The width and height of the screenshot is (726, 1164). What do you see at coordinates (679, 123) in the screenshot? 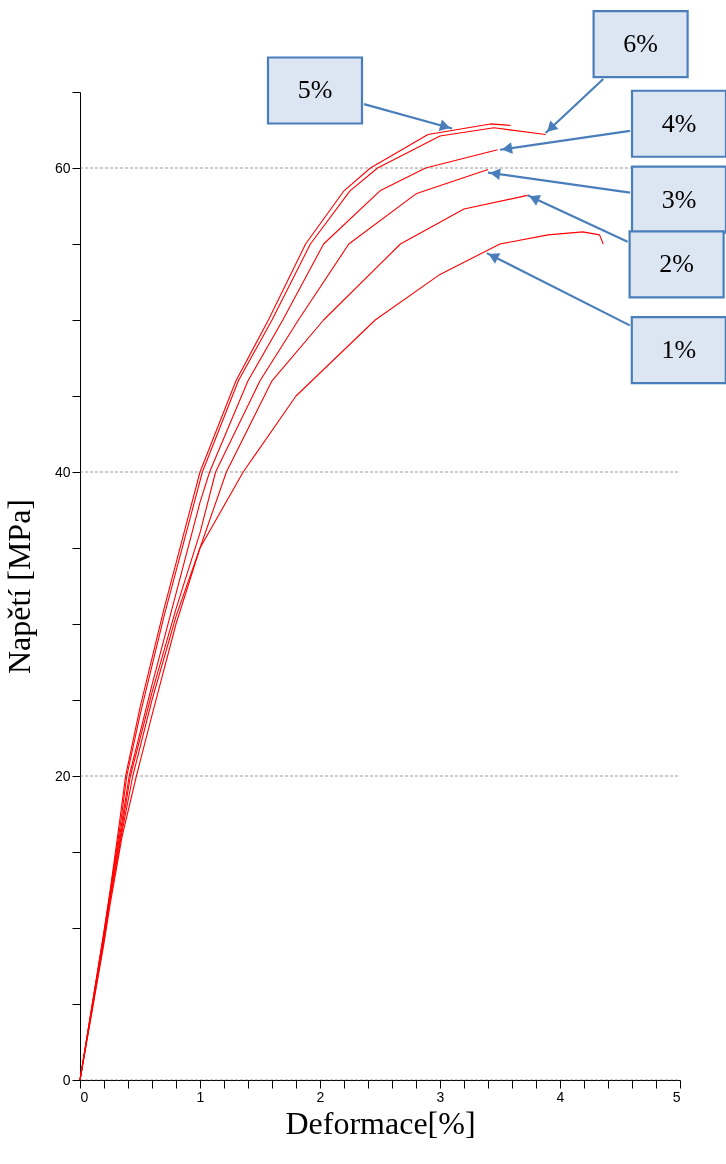
I see `annotation: 4%` at bounding box center [679, 123].